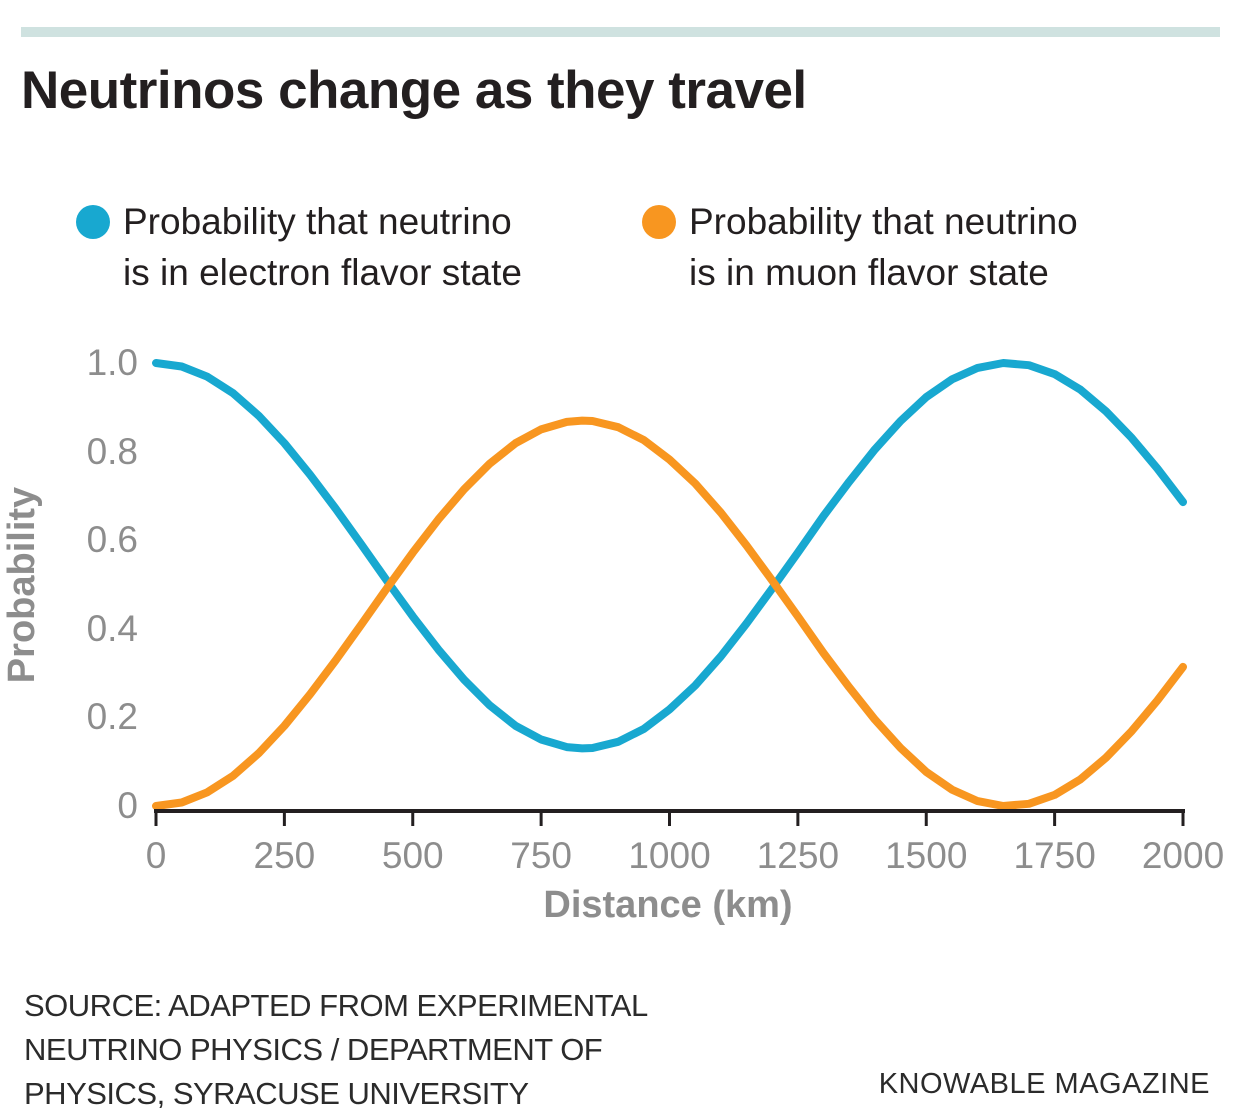  Describe the element at coordinates (1044, 1084) in the screenshot. I see `publisher-credit: KNOWABLE MAGAZINE` at that location.